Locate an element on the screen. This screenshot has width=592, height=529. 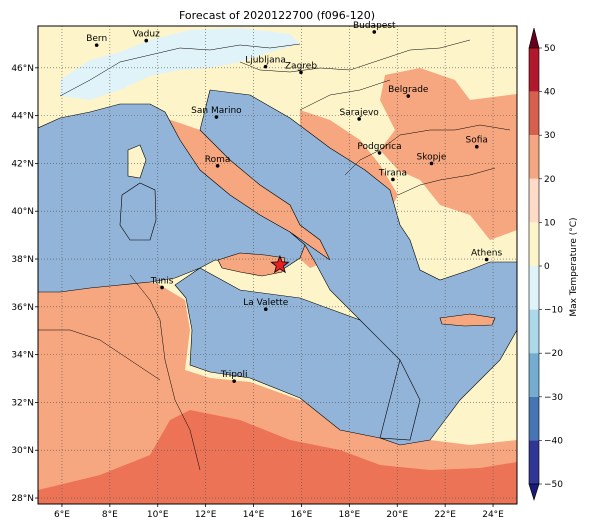
lon-tick-label: 20°E is located at coordinates (397, 515).